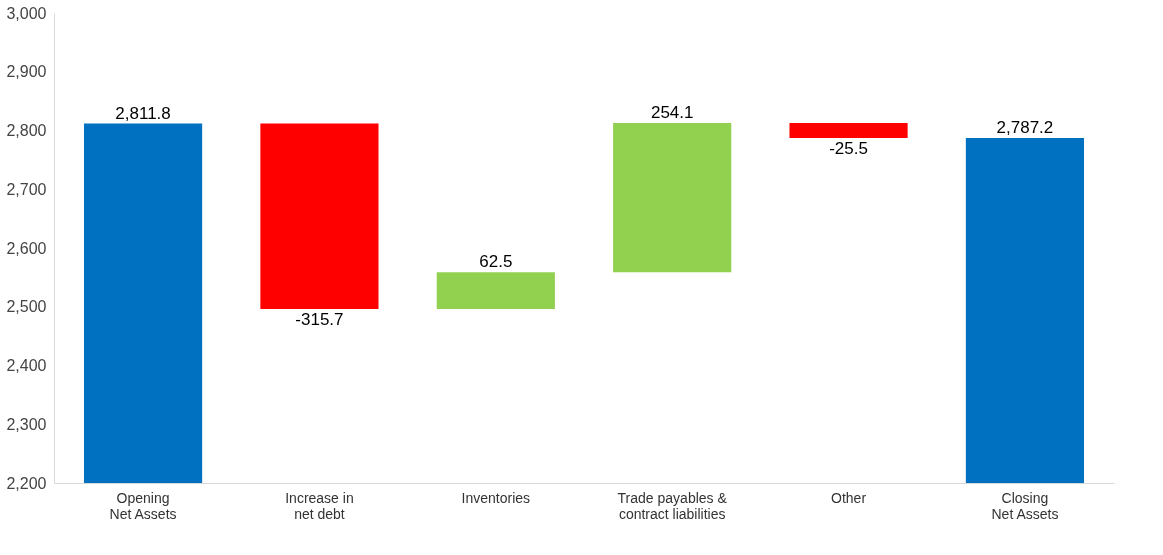  I want to click on y-tick-label: 2,500, so click(26, 307).